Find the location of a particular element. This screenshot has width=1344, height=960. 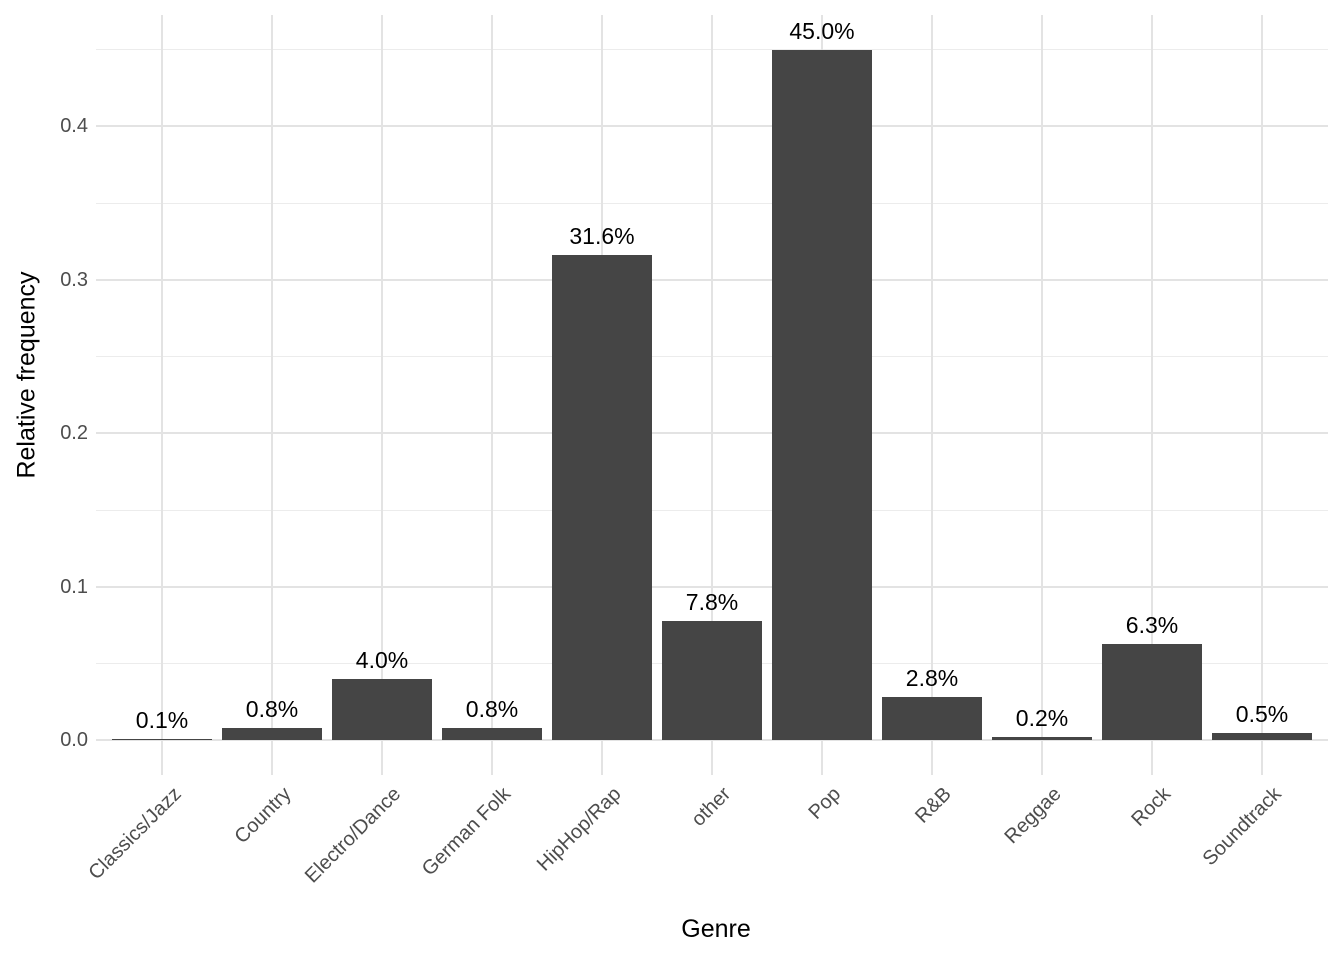

bar-classics-jazz is located at coordinates (162, 739).